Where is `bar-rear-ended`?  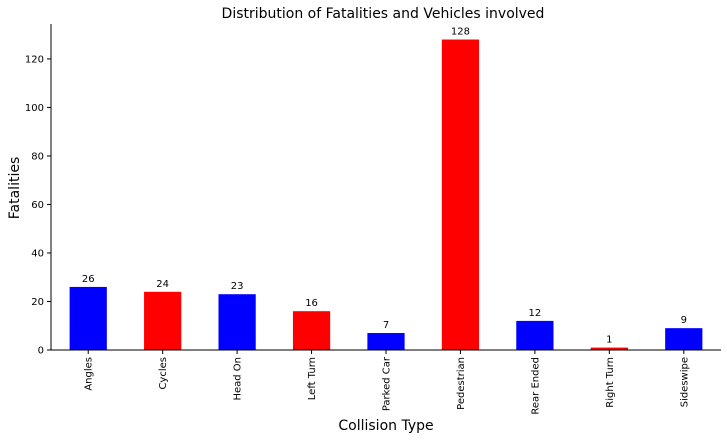 bar-rear-ended is located at coordinates (535, 335).